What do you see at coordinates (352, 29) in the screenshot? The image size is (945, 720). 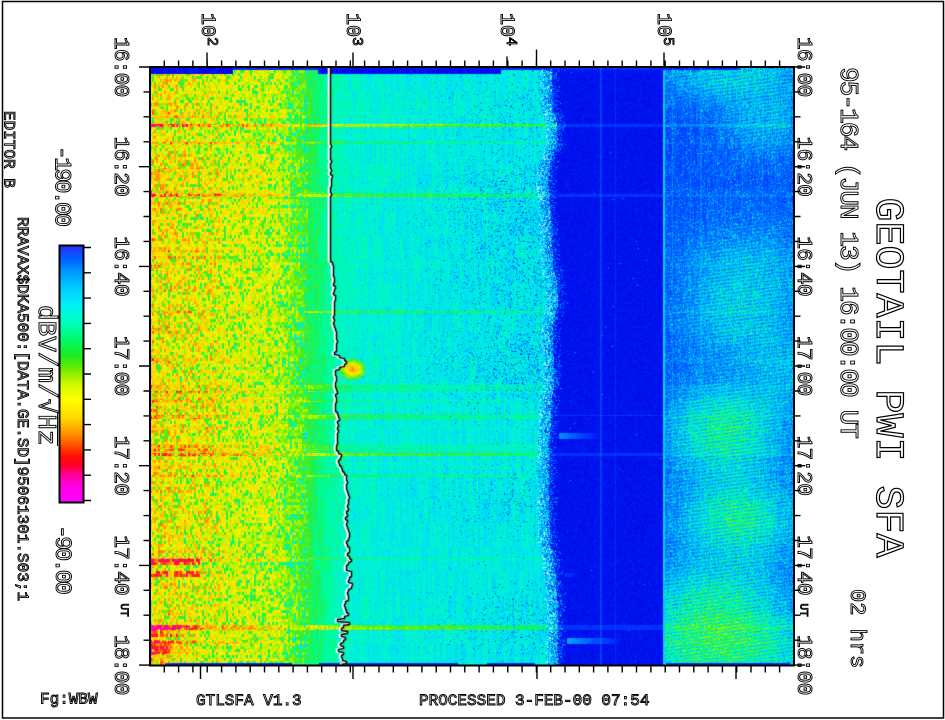 I see `svg-text: 103` at bounding box center [352, 29].